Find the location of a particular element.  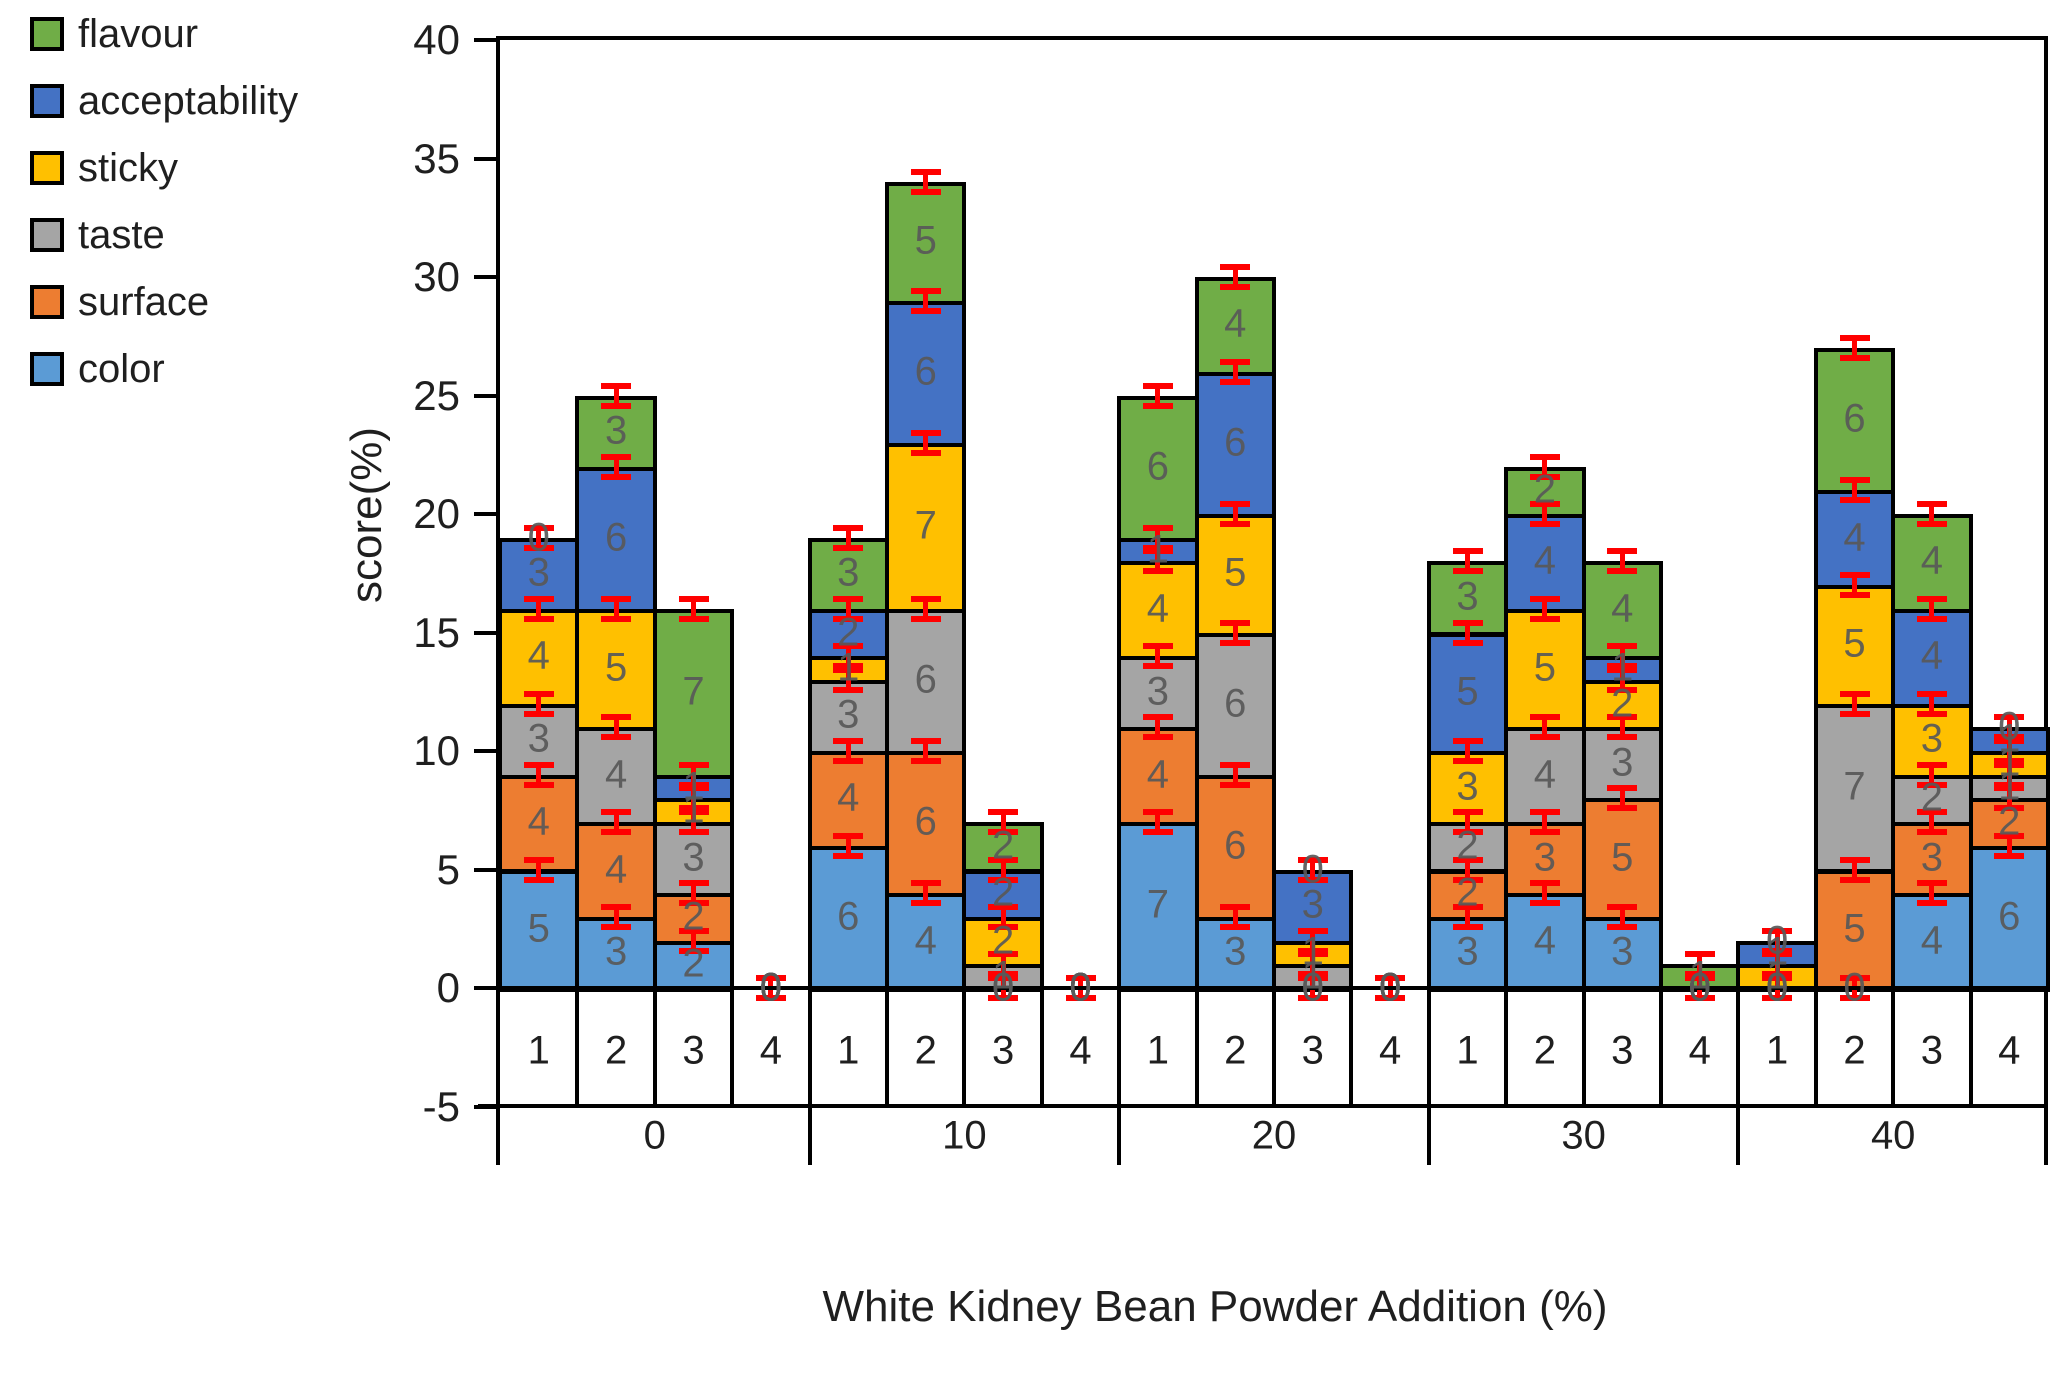

segment-flavour is located at coordinates (926, 243).